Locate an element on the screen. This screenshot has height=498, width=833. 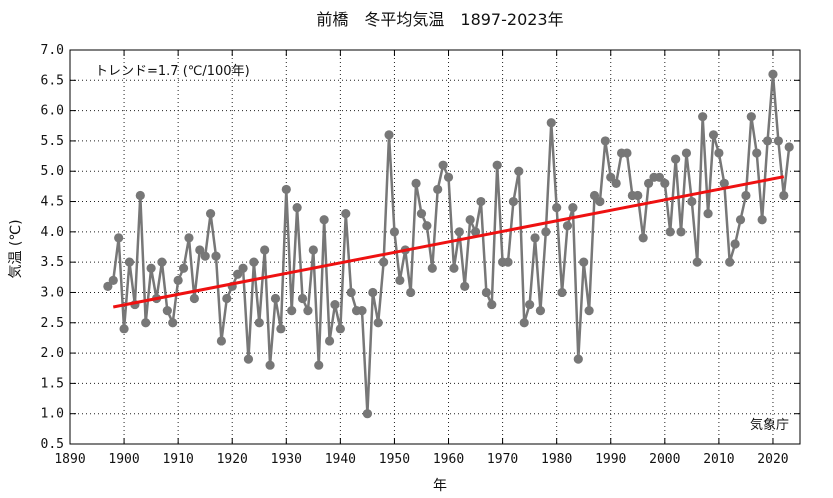
y-tick-label: 1.0 is located at coordinates (52, 414).